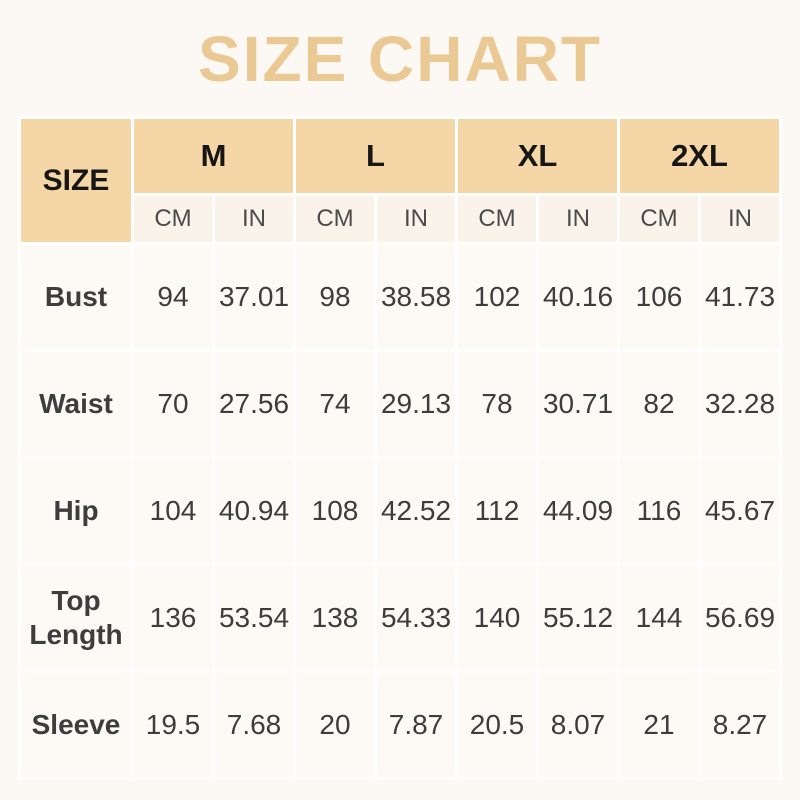 The image size is (800, 800). What do you see at coordinates (173, 618) in the screenshot?
I see `cell-top-length-m-cm: 136` at bounding box center [173, 618].